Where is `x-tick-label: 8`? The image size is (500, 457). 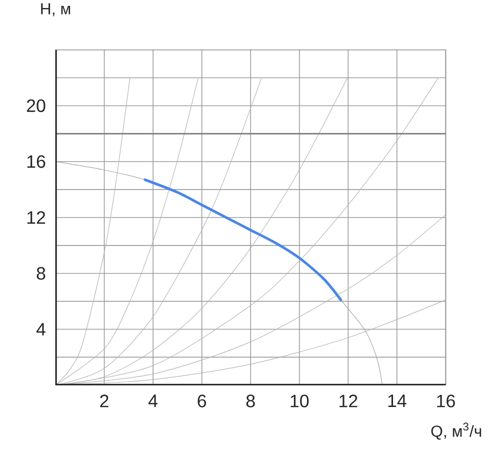 x-tick-label: 8 is located at coordinates (250, 401).